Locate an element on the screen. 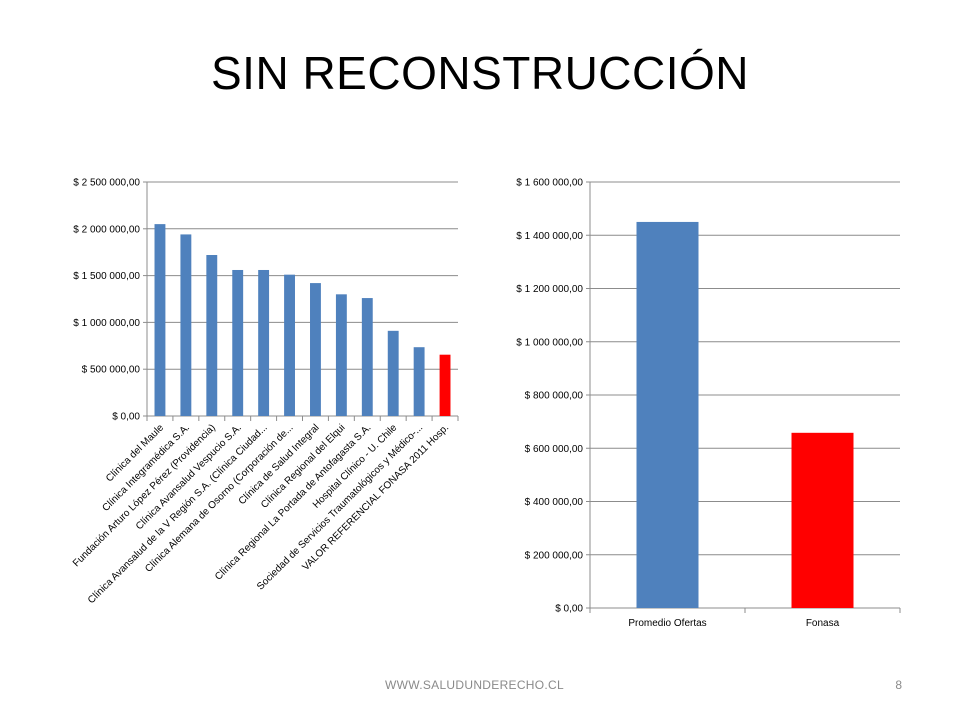  chart-2-y-tick-label: $ 1 400 000,00 is located at coordinates (549, 236).